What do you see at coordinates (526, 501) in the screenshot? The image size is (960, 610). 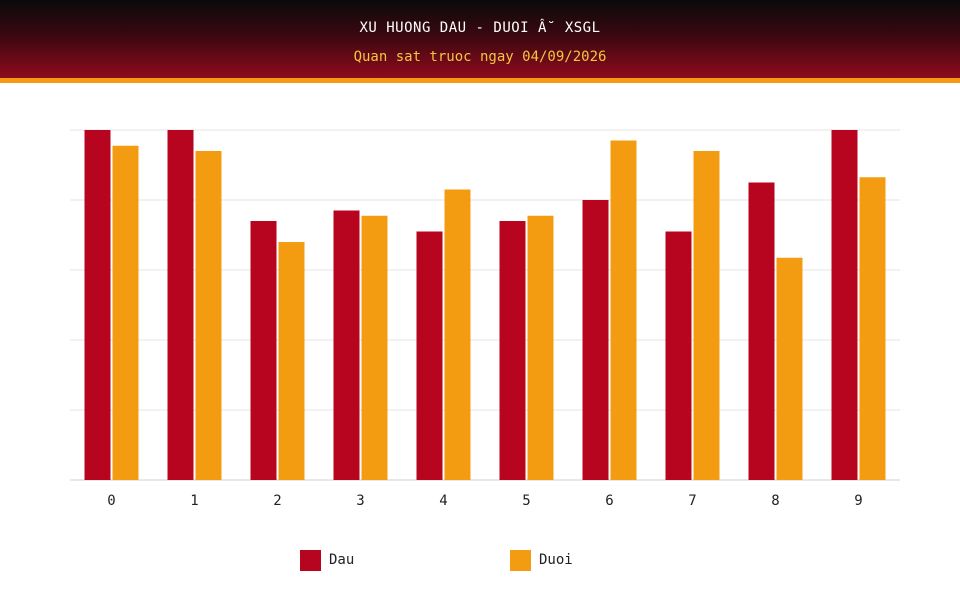 I see `x-tick-label: 5` at bounding box center [526, 501].